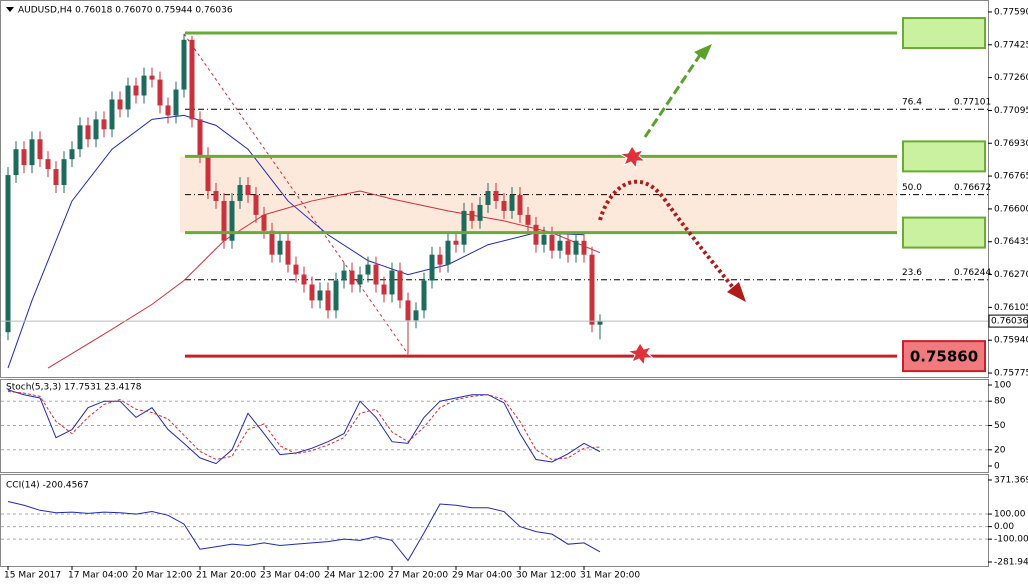  I want to click on current-box, so click(1008, 321).